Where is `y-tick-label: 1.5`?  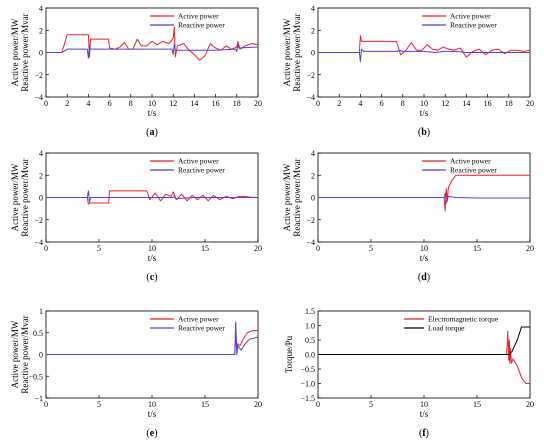
y-tick-label: 1.5 is located at coordinates (310, 311).